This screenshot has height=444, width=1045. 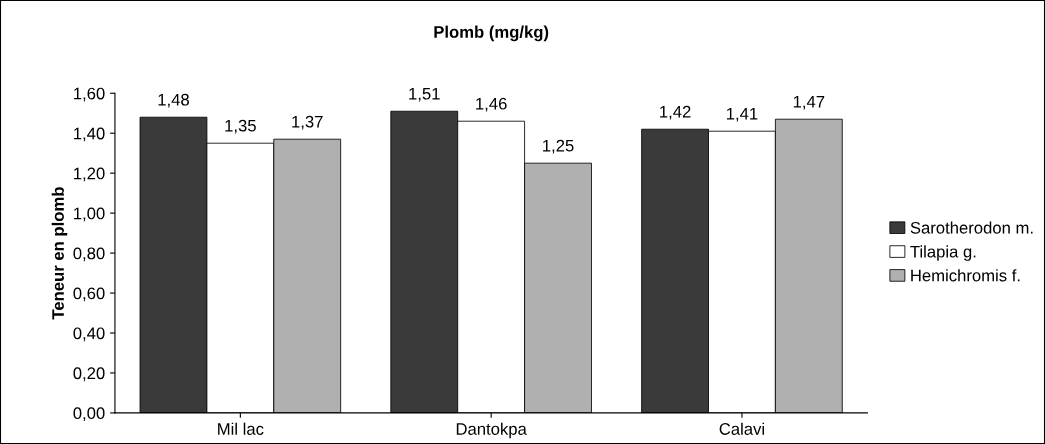 What do you see at coordinates (675, 112) in the screenshot?
I see `data-label: 1,42` at bounding box center [675, 112].